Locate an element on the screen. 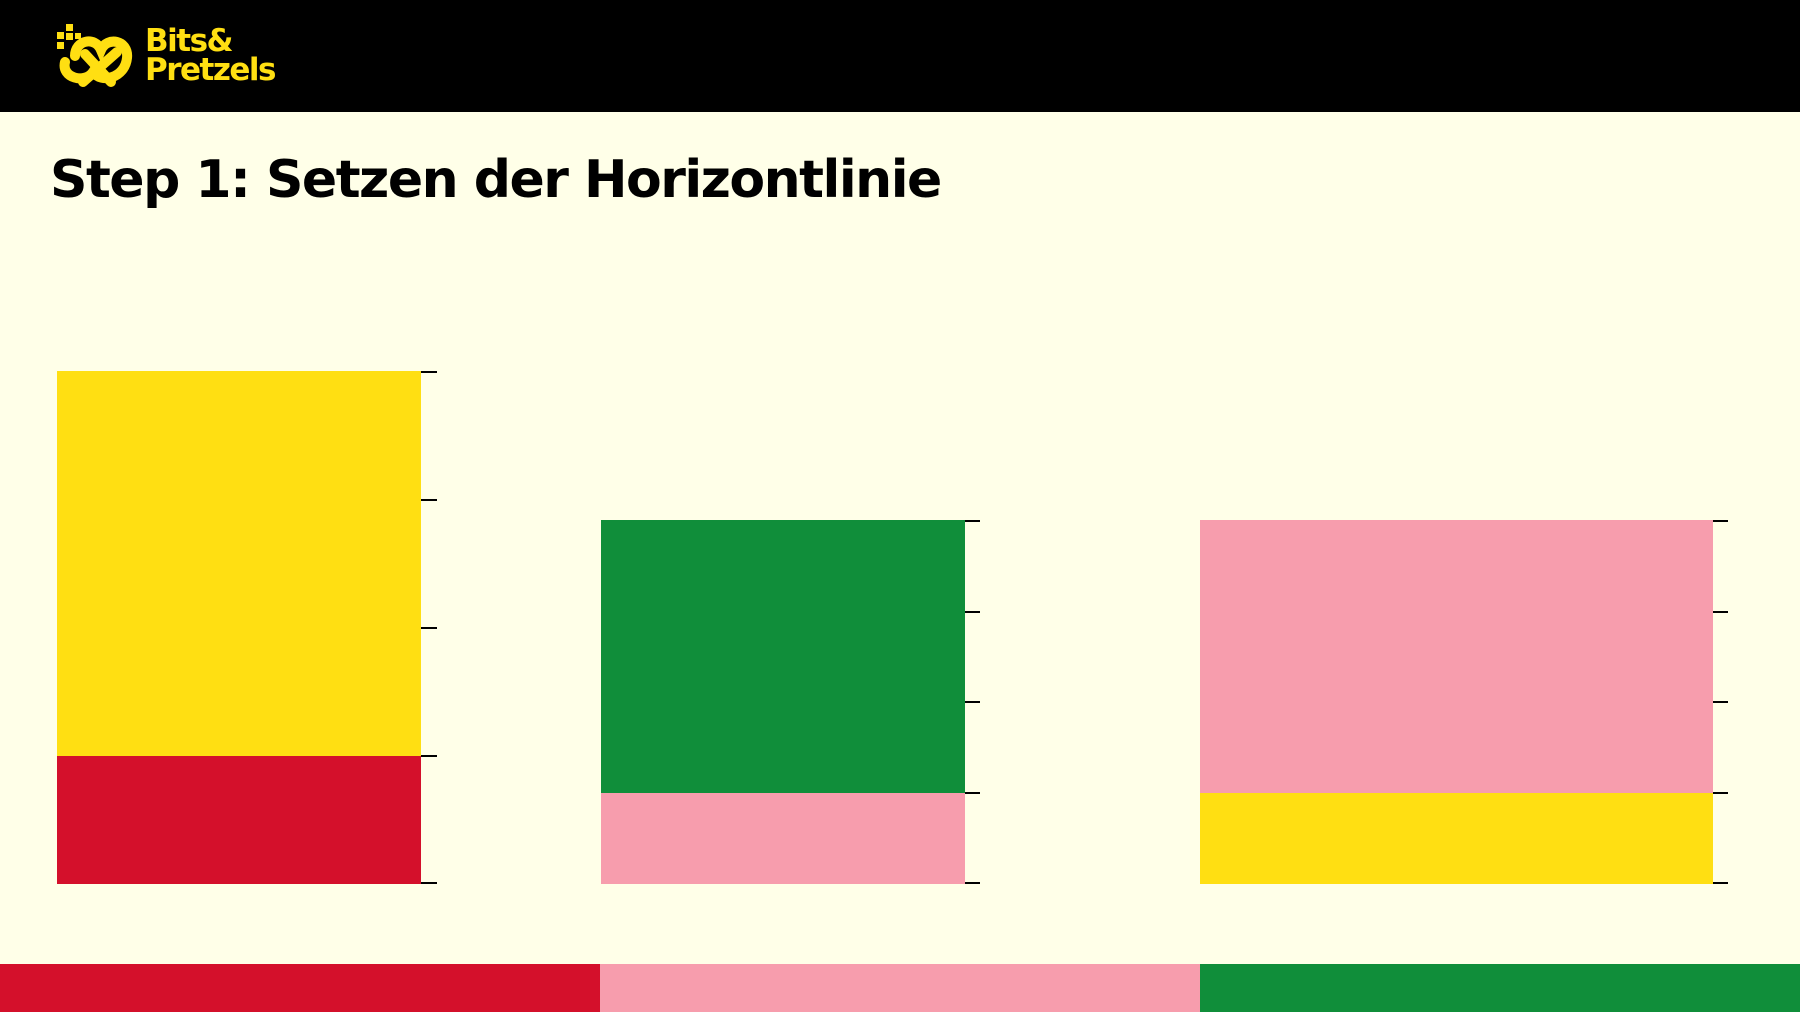  page-title: Step 1: Setzen der Horizontlinie is located at coordinates (496, 180).